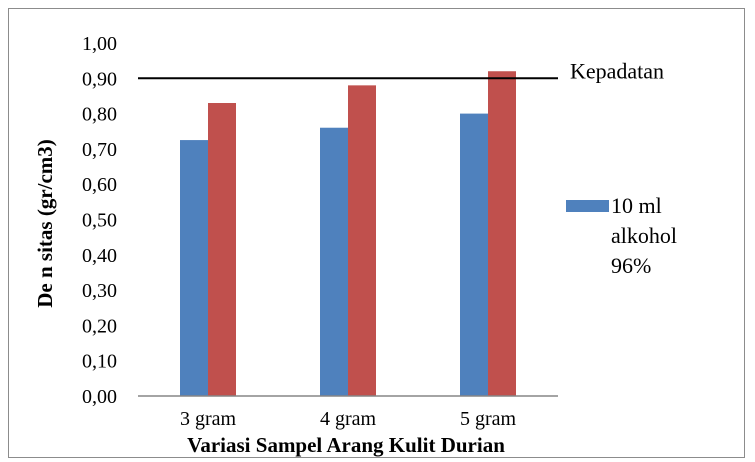  What do you see at coordinates (636, 205) in the screenshot?
I see `legend-label-line-1: 10 ml` at bounding box center [636, 205].